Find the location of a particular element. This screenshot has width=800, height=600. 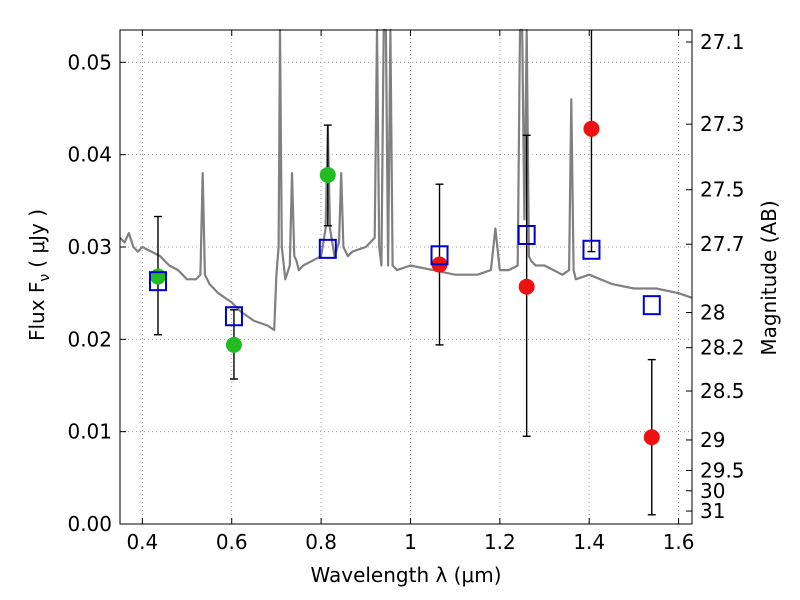

x-tick-label: 0.6 is located at coordinates (232, 542).